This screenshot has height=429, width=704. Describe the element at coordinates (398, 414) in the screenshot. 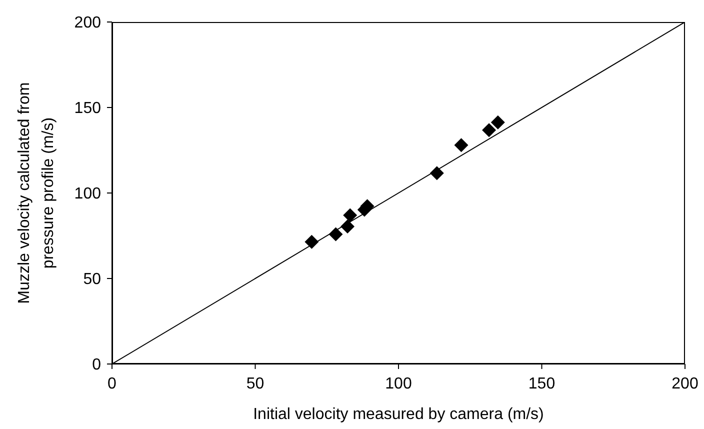

I see `x-axis-title: Initial velocity measured by camera (m/s)` at that location.